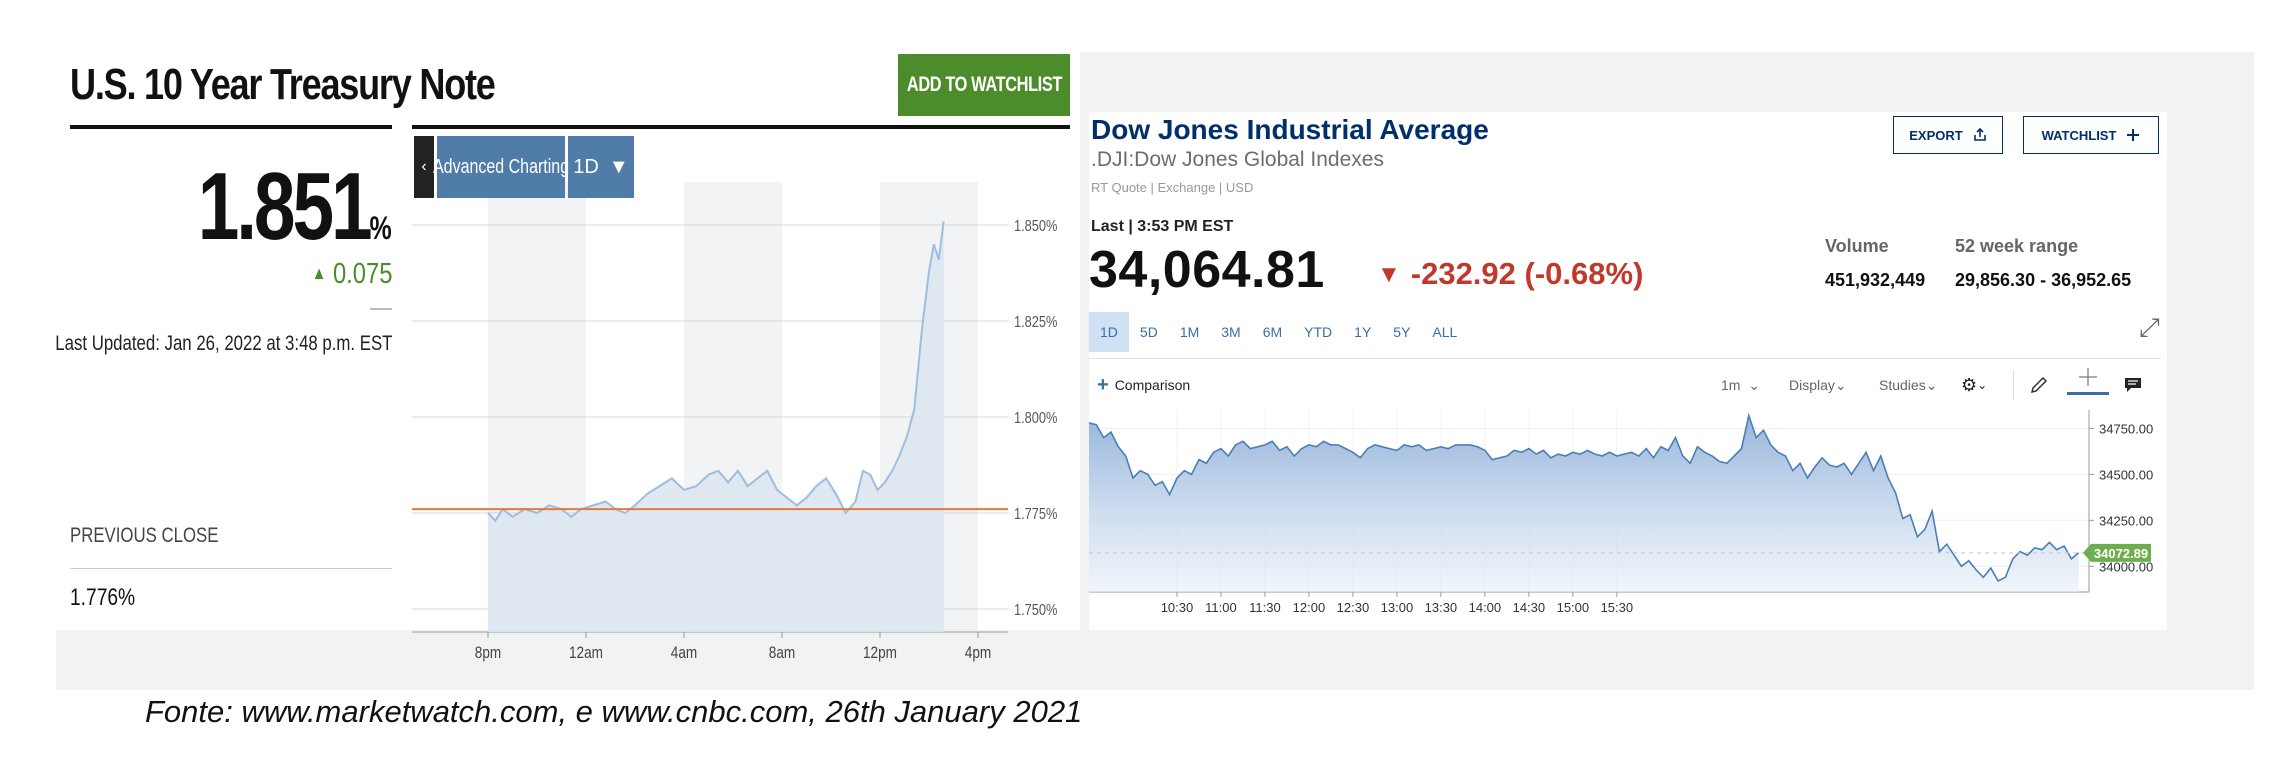  Describe the element at coordinates (1936, 135) in the screenshot. I see `export-label: EXPORT` at that location.